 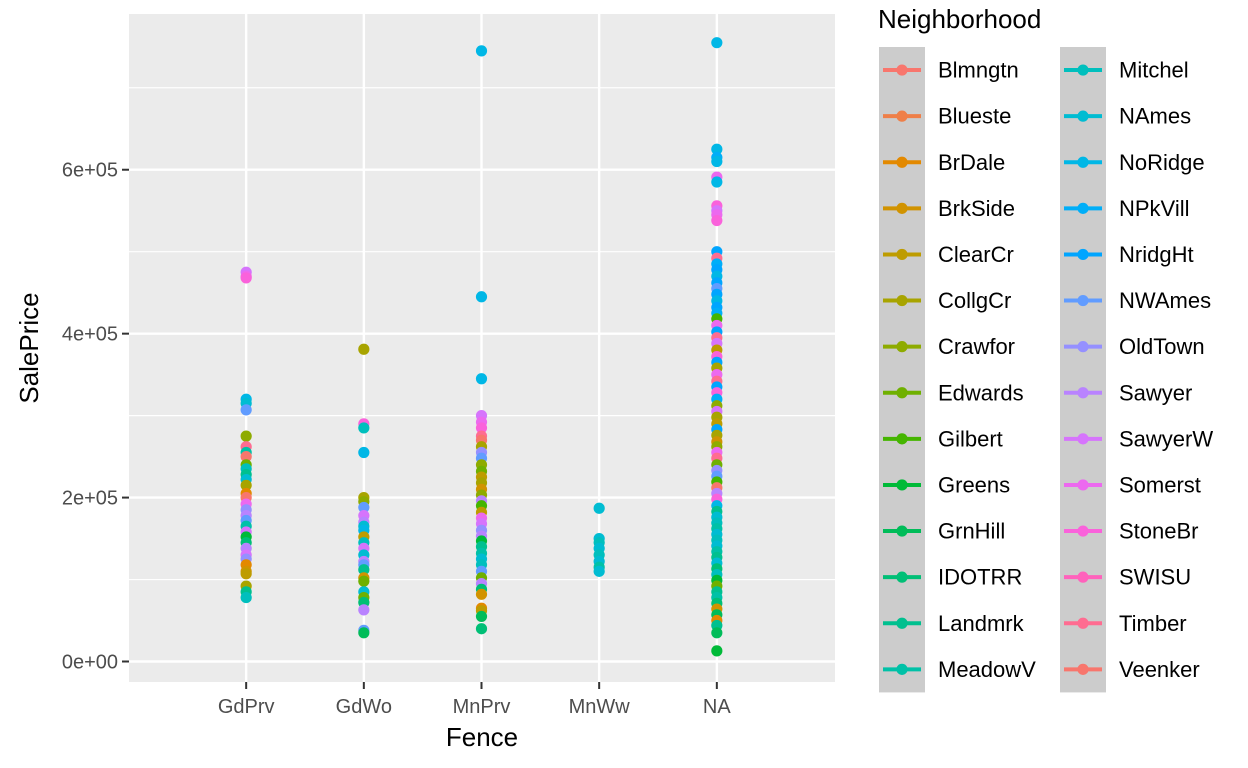 What do you see at coordinates (482, 737) in the screenshot?
I see `x-axis-title: Fence` at bounding box center [482, 737].